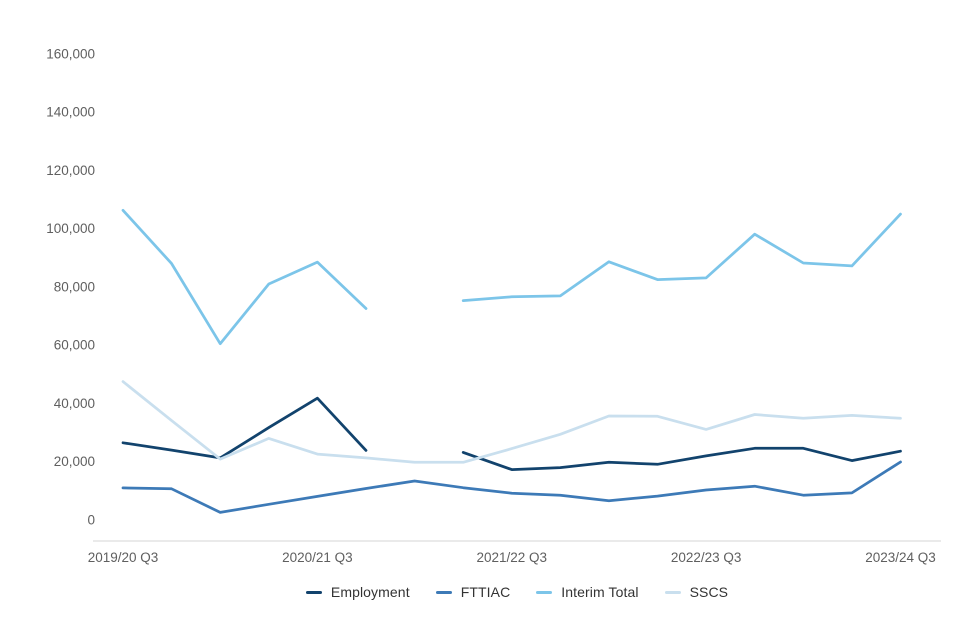  What do you see at coordinates (74, 403) in the screenshot?
I see `y-axis-tick-label: 40,000` at bounding box center [74, 403].